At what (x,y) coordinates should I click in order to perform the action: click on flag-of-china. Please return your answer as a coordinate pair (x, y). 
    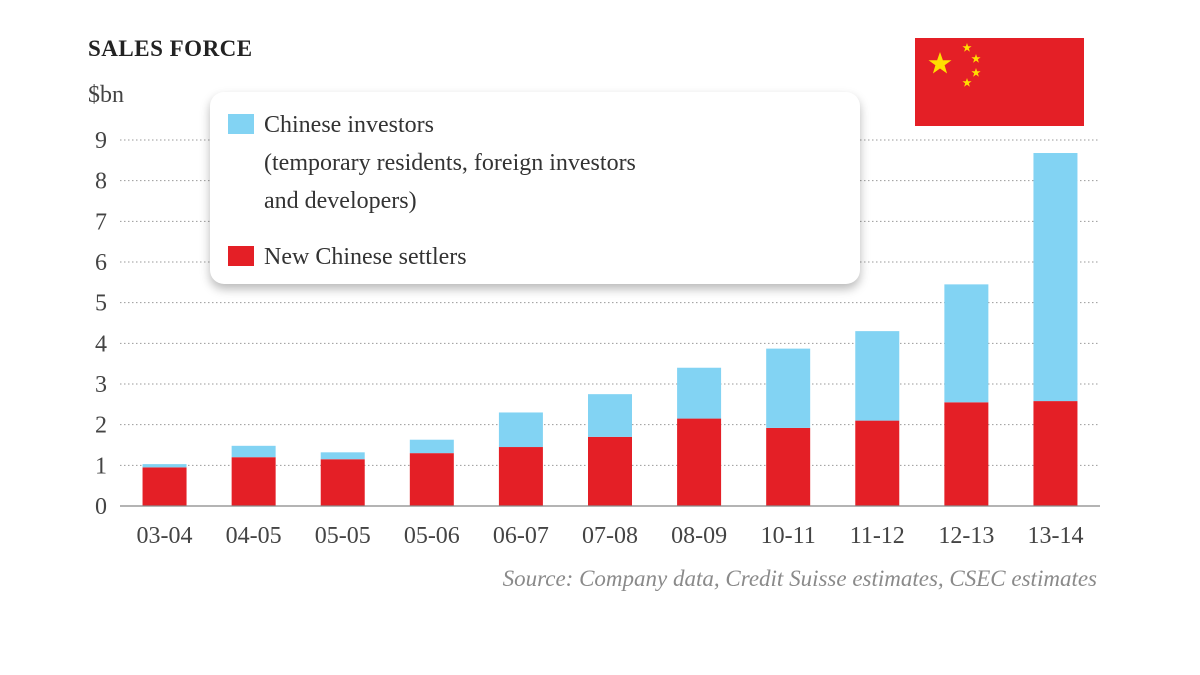
    Looking at the image, I should click on (999, 82).